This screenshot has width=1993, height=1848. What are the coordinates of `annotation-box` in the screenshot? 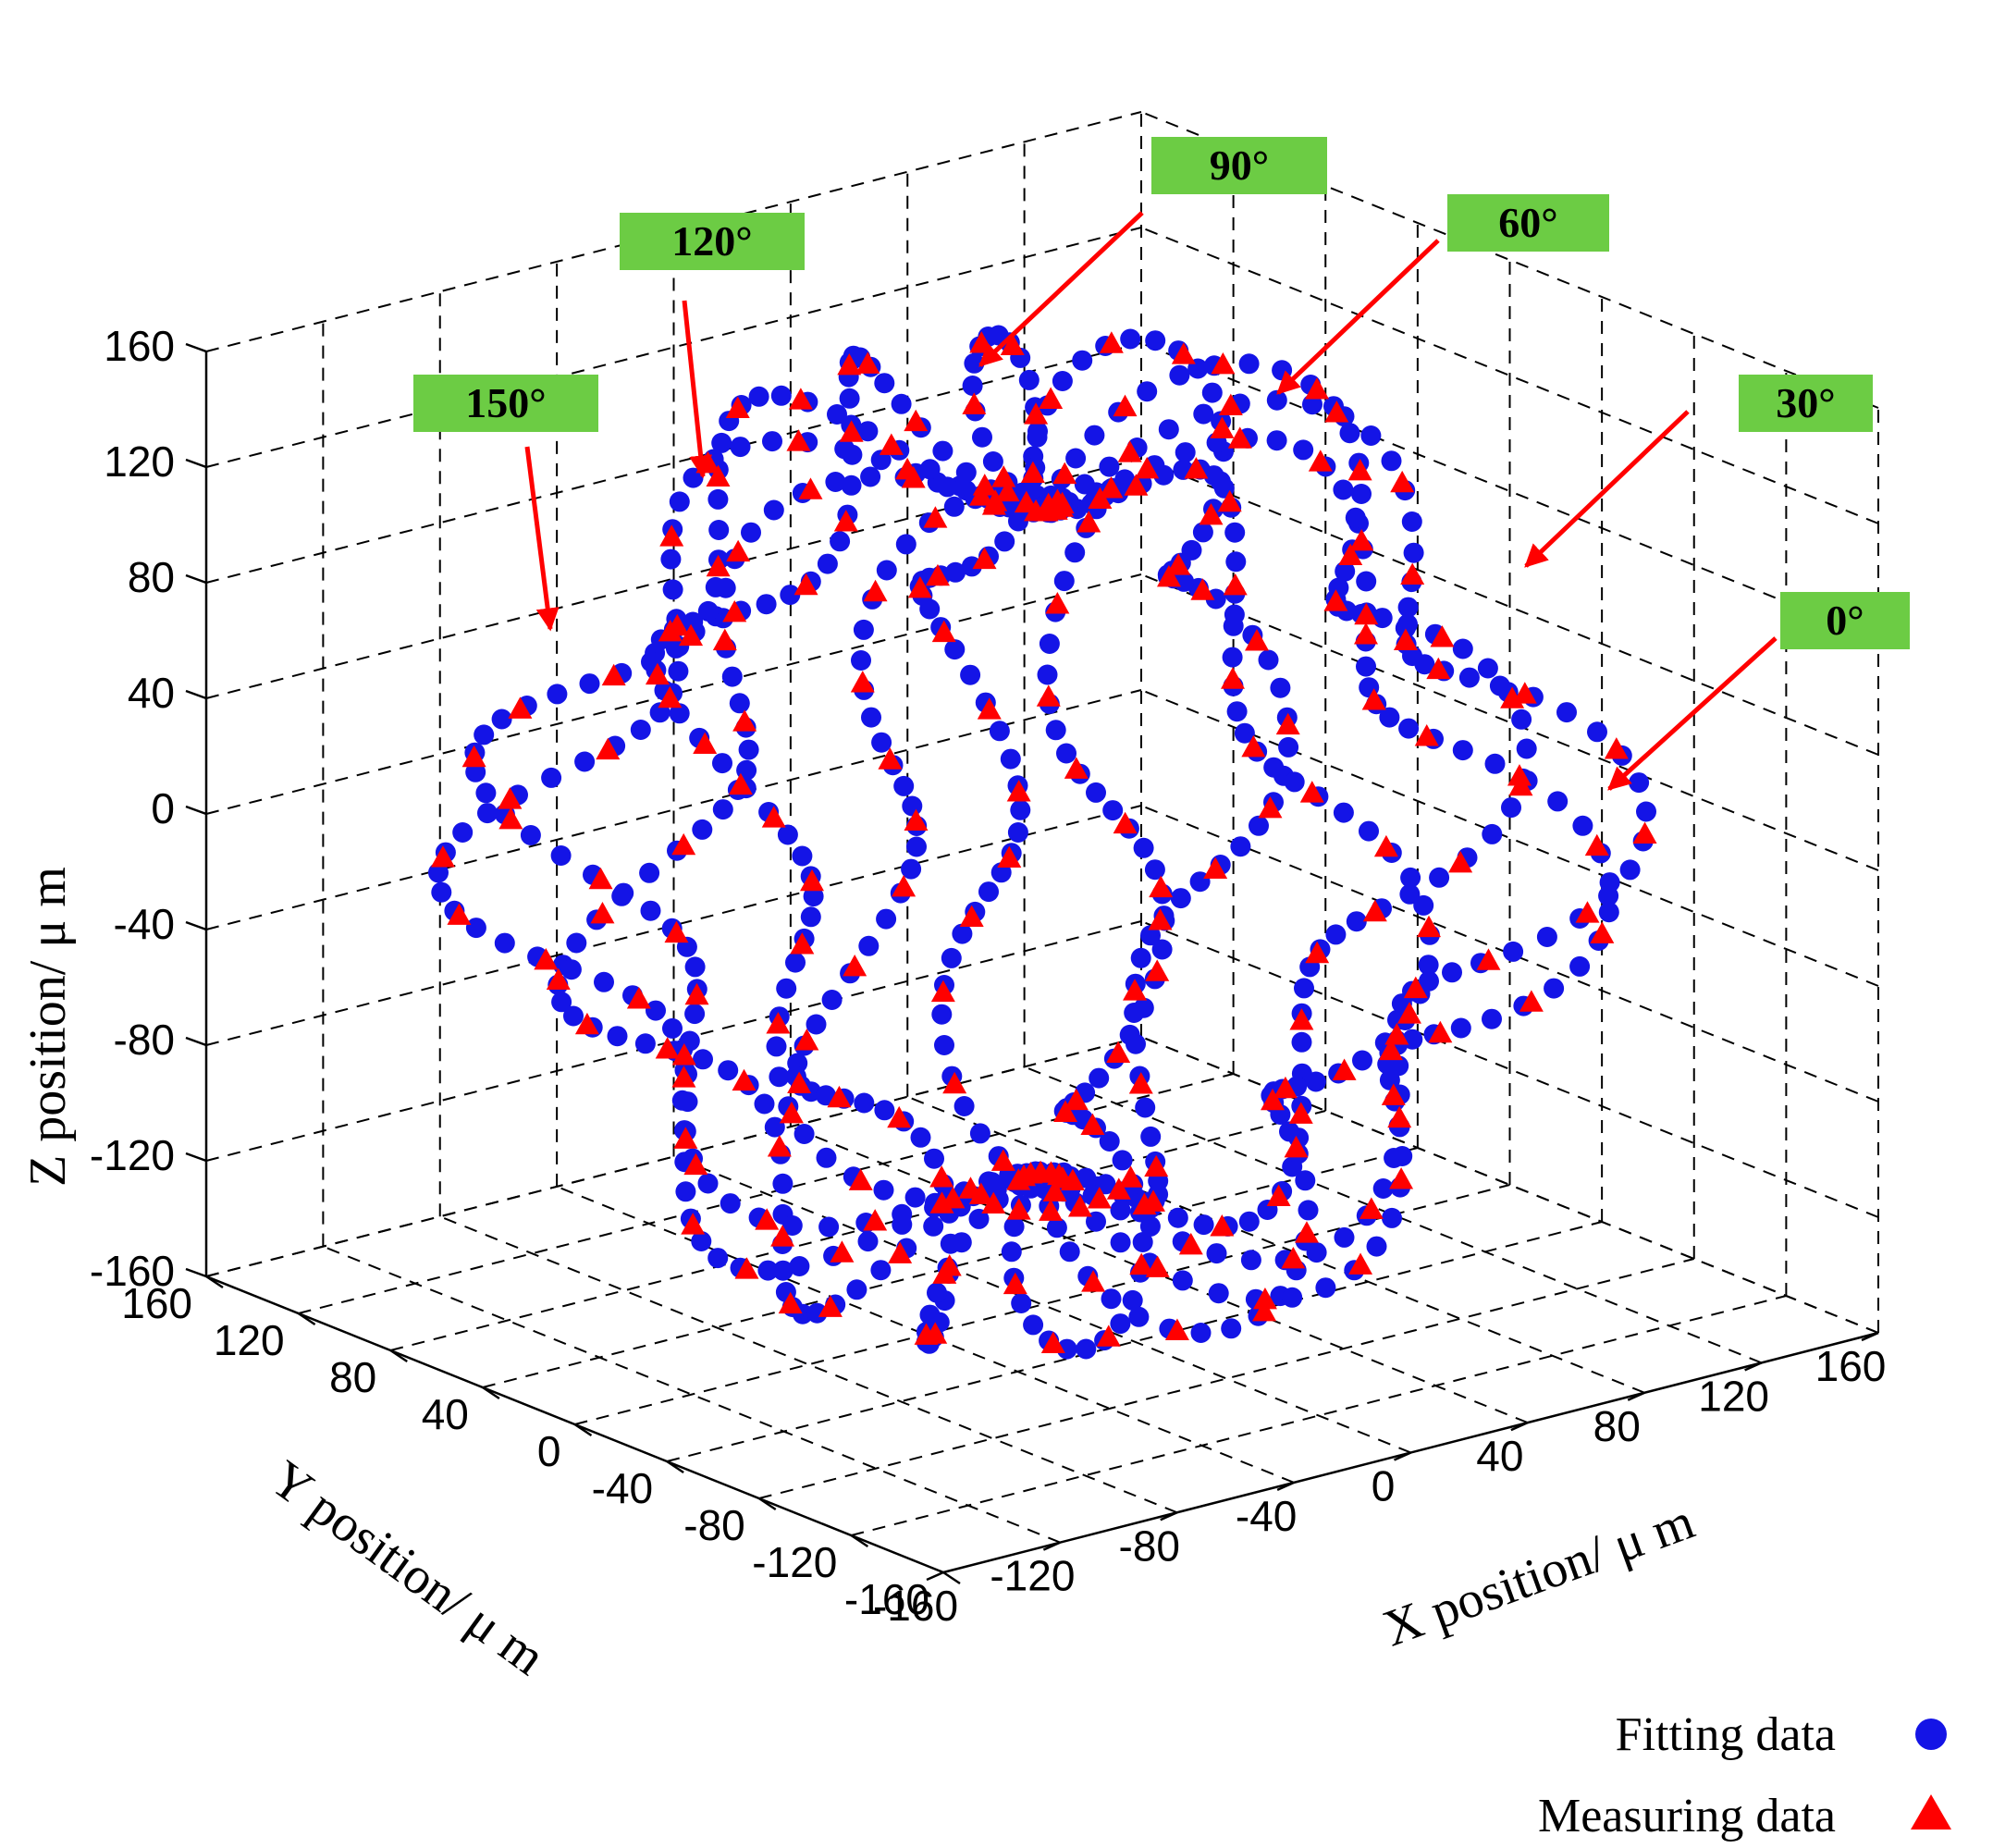 It's located at (505, 404).